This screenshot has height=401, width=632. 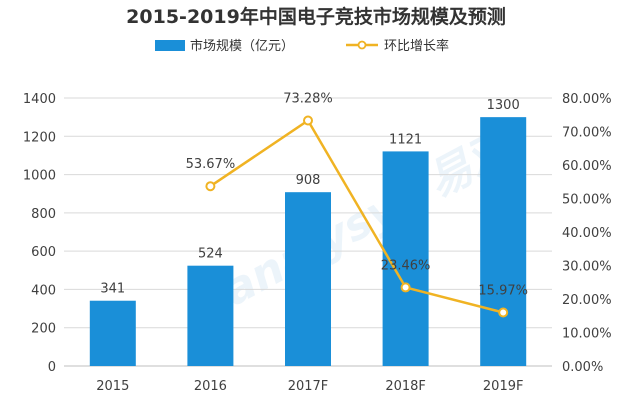 I want to click on right-tick-label: 10.00%, so click(x=587, y=334).